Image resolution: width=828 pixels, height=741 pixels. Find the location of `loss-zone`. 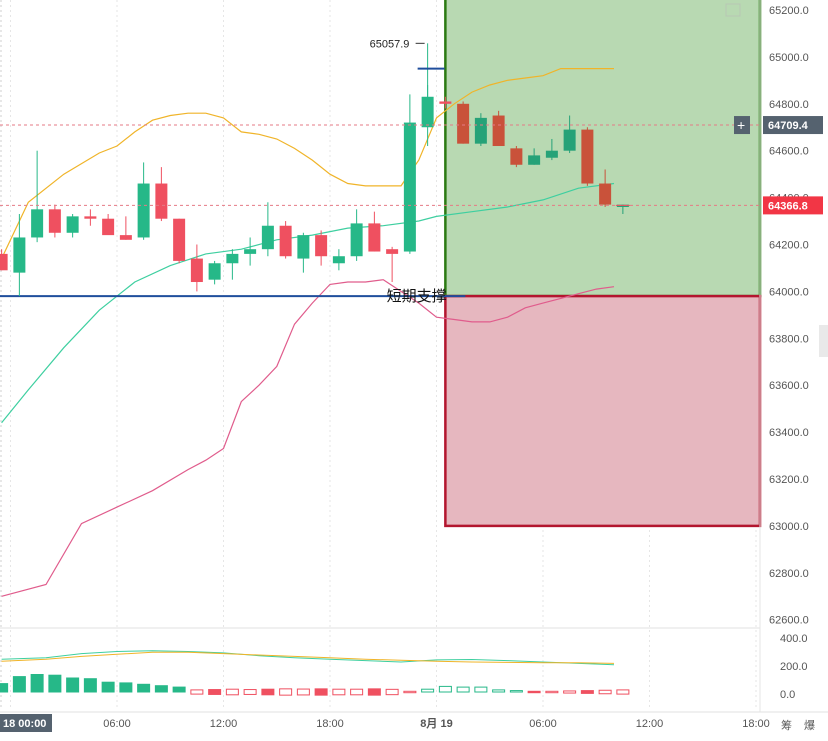

loss-zone is located at coordinates (603, 411).